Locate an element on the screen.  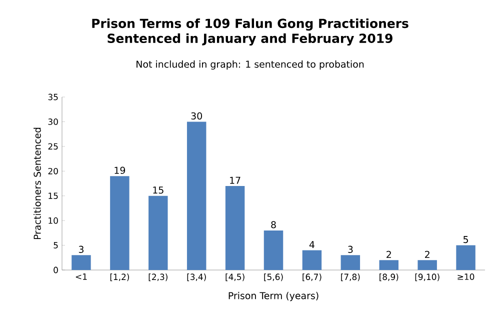
x-tick-label: [9,10) is located at coordinates (427, 278).